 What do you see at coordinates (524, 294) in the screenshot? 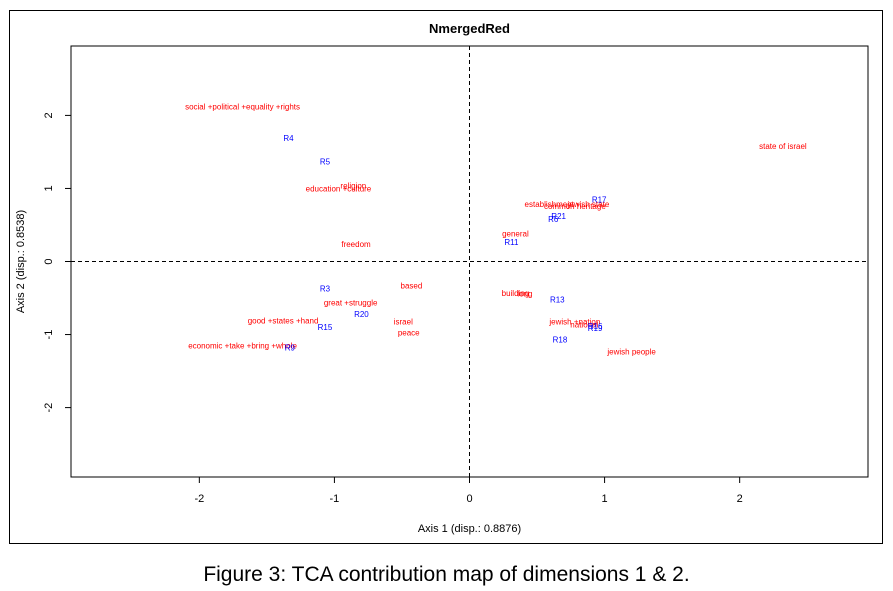
I see `term-label: long` at bounding box center [524, 294].